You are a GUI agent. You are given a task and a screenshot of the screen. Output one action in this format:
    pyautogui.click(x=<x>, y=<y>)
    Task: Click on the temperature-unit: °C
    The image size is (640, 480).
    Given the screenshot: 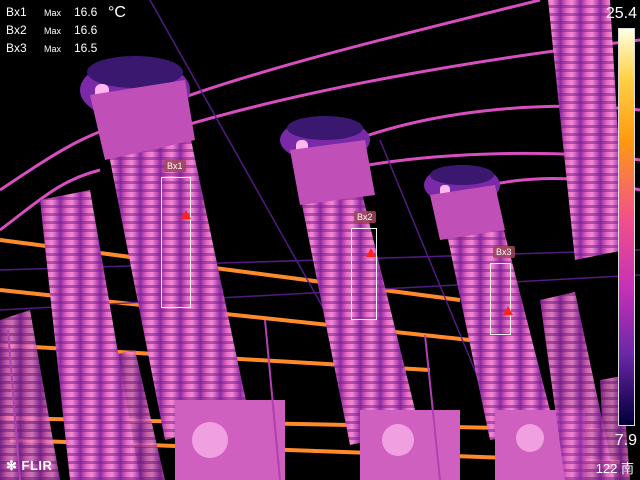 What is the action you would take?
    pyautogui.click(x=117, y=12)
    